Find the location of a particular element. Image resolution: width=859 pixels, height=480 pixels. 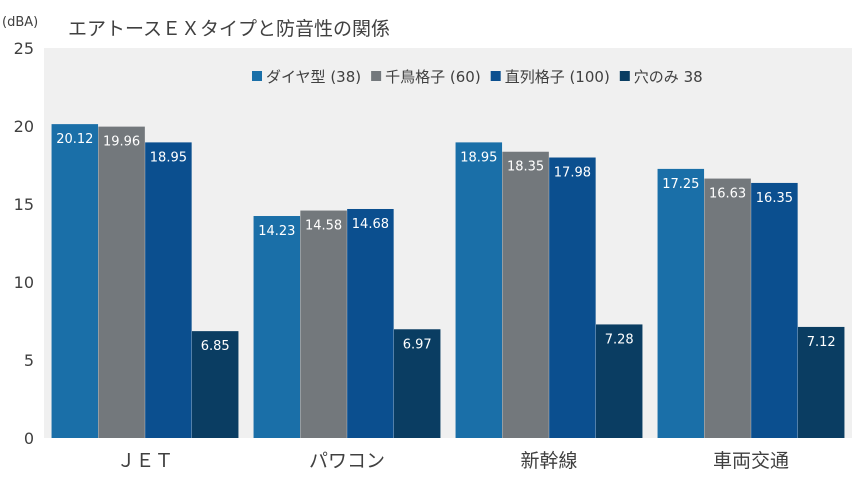

legend-entry: 千鳥格子 (60) is located at coordinates (433, 77).